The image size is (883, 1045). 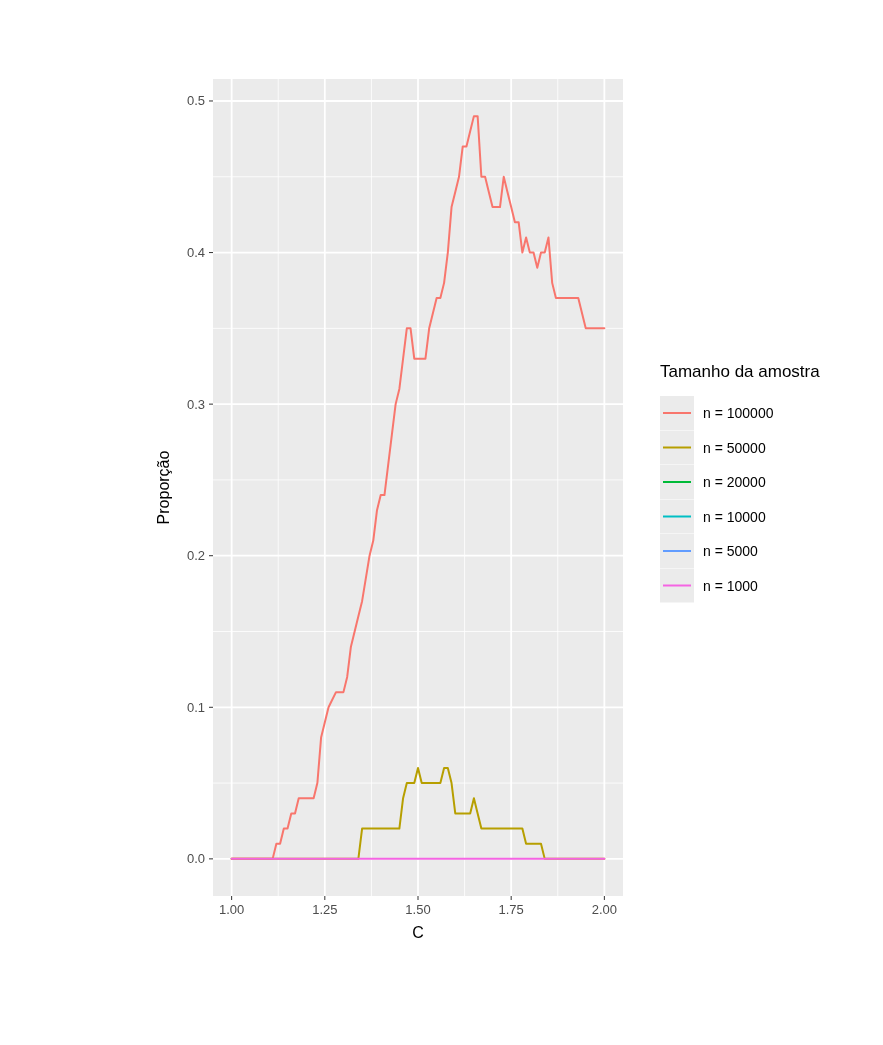 I want to click on legend-label: n = 10000, so click(x=734, y=516).